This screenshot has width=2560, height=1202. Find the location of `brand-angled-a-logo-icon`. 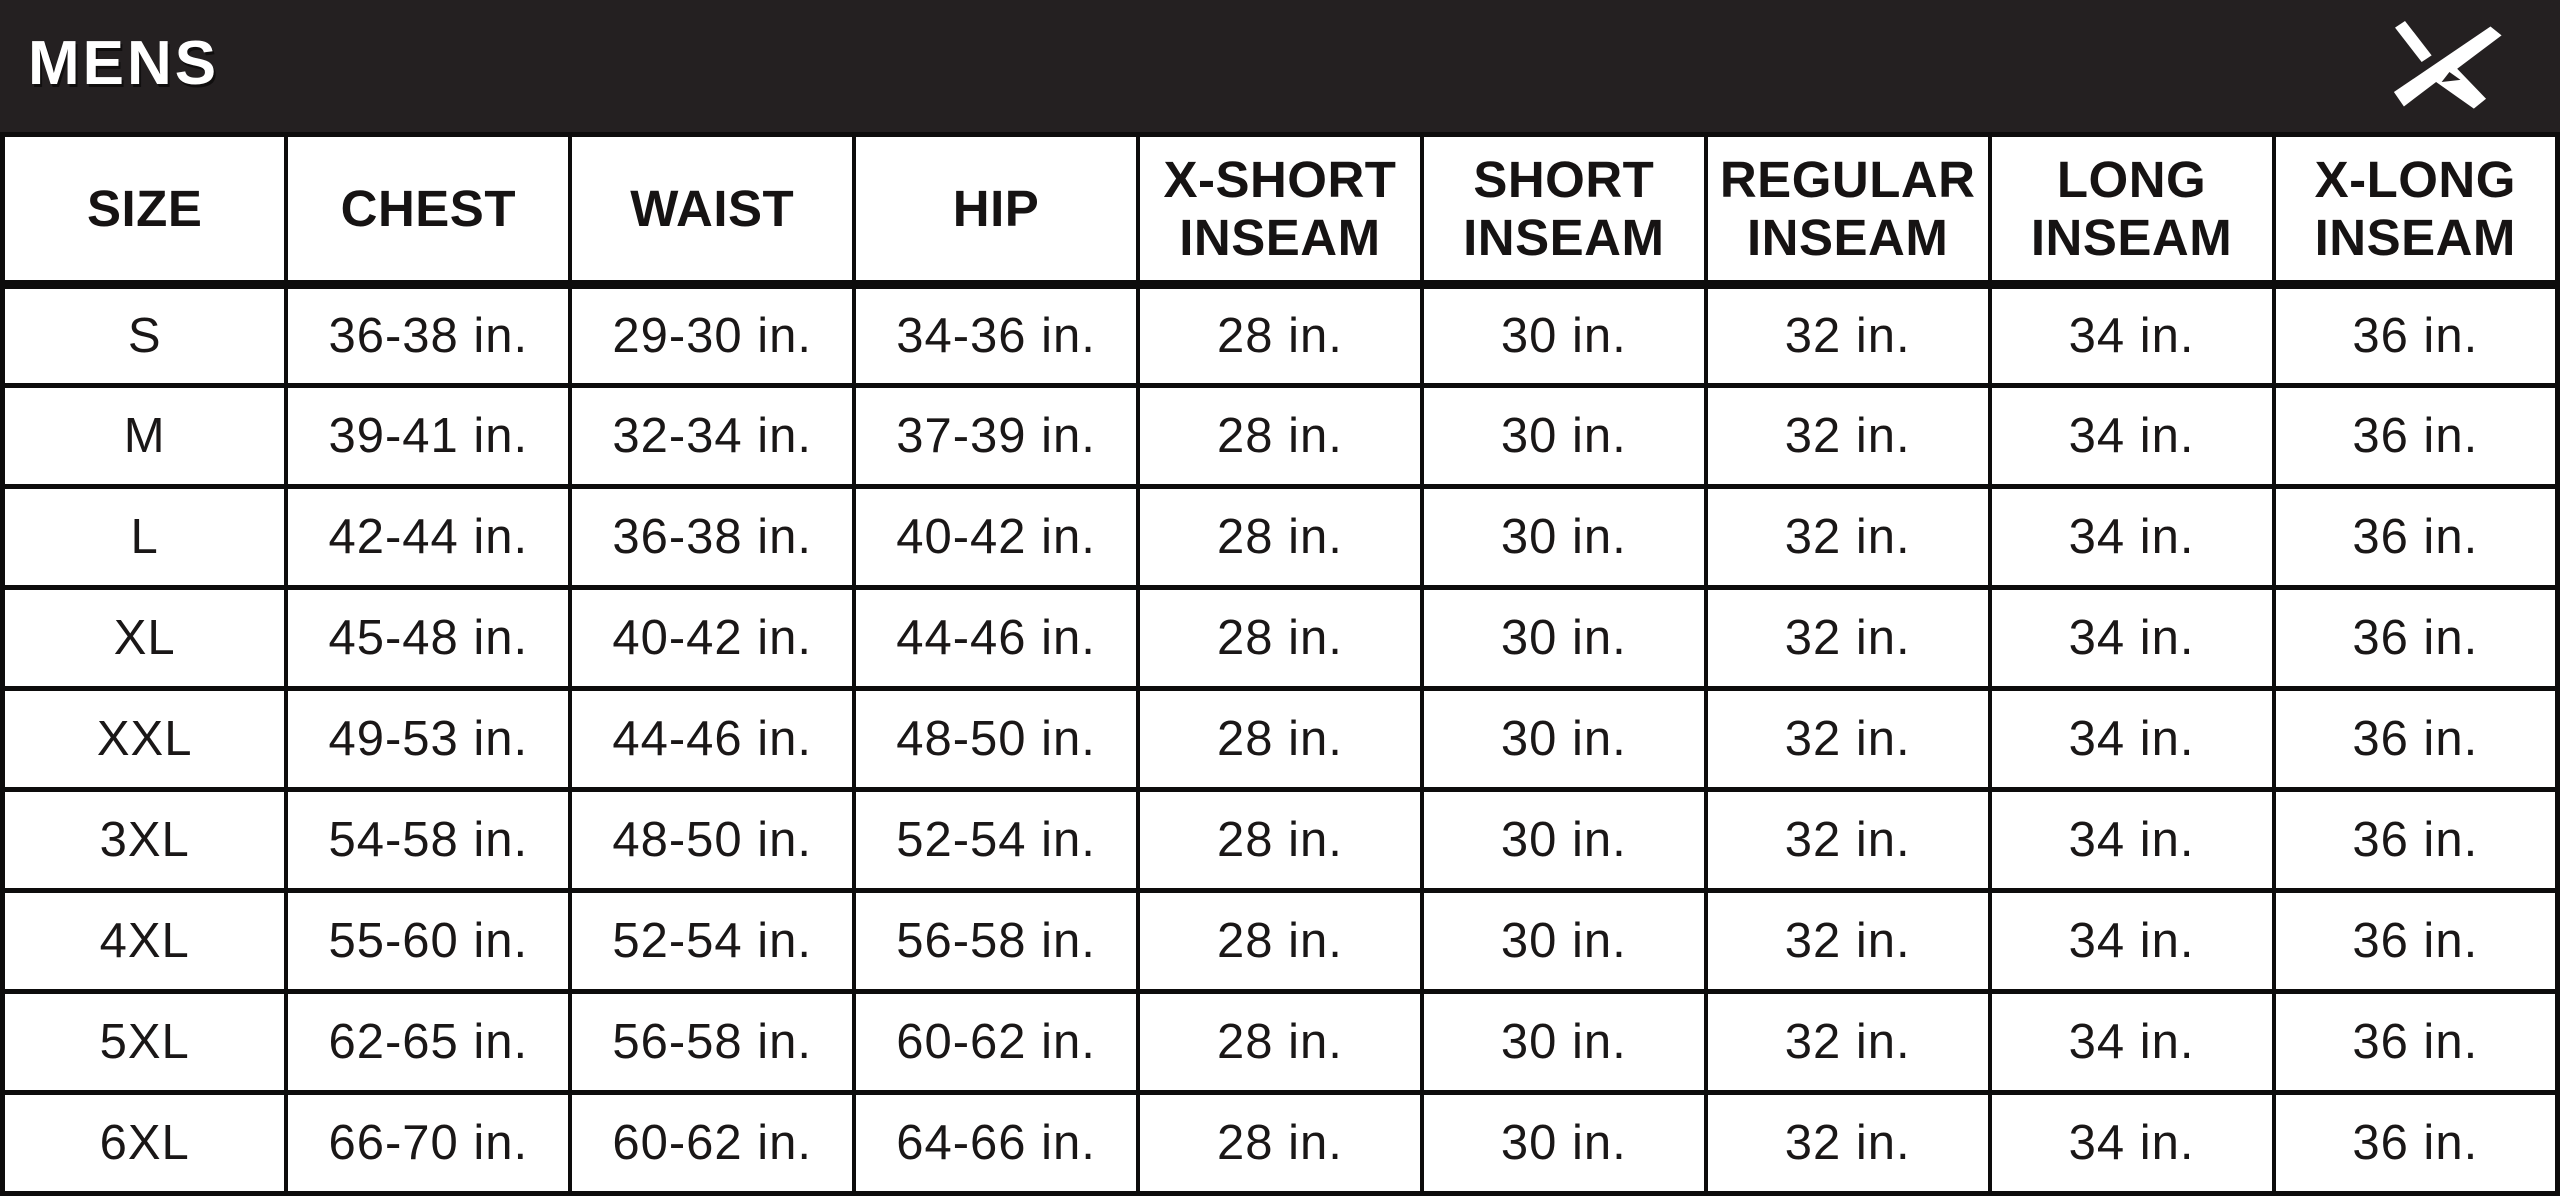

brand-angled-a-logo-icon is located at coordinates (2415, 66).